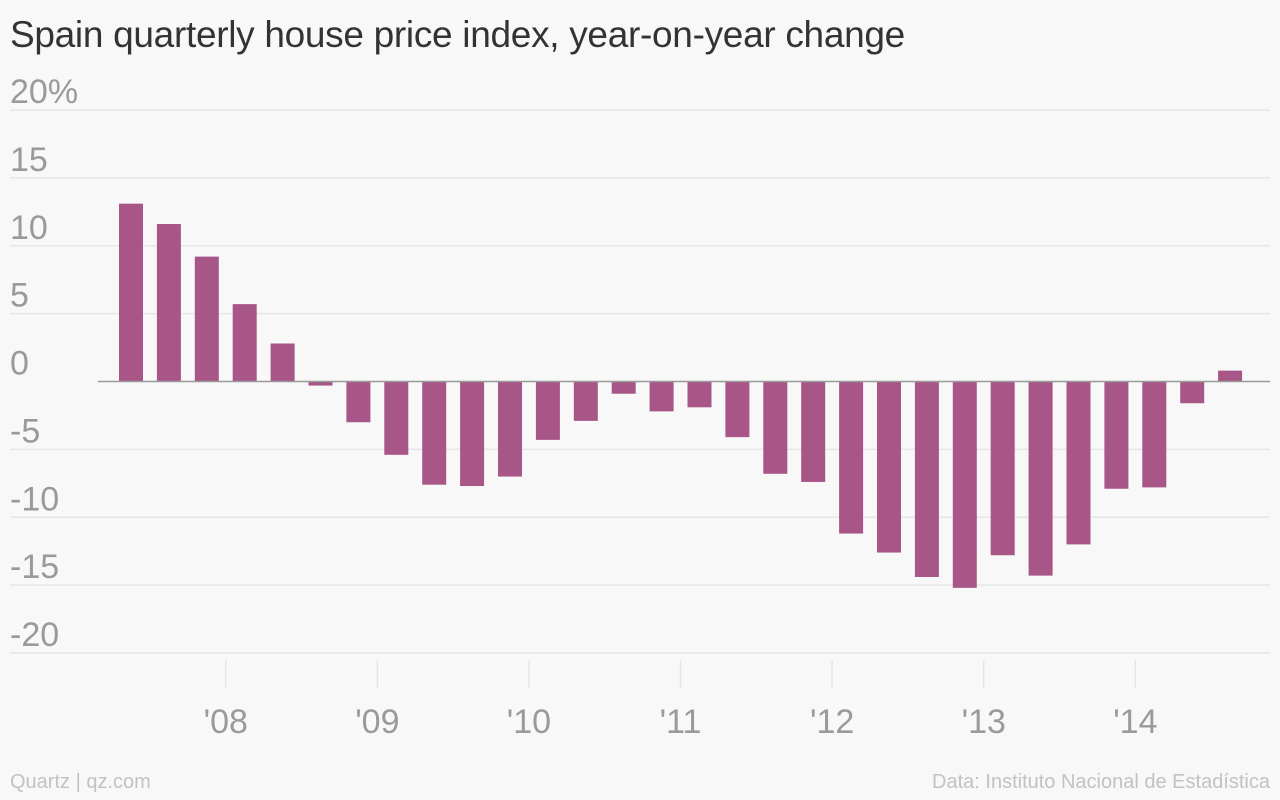  I want to click on x-tick-label: '10, so click(529, 722).